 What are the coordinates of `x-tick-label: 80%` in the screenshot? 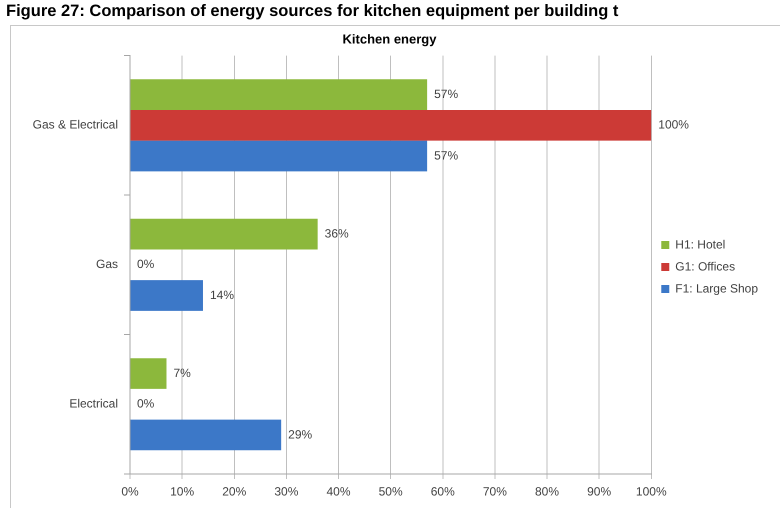 It's located at (547, 491).